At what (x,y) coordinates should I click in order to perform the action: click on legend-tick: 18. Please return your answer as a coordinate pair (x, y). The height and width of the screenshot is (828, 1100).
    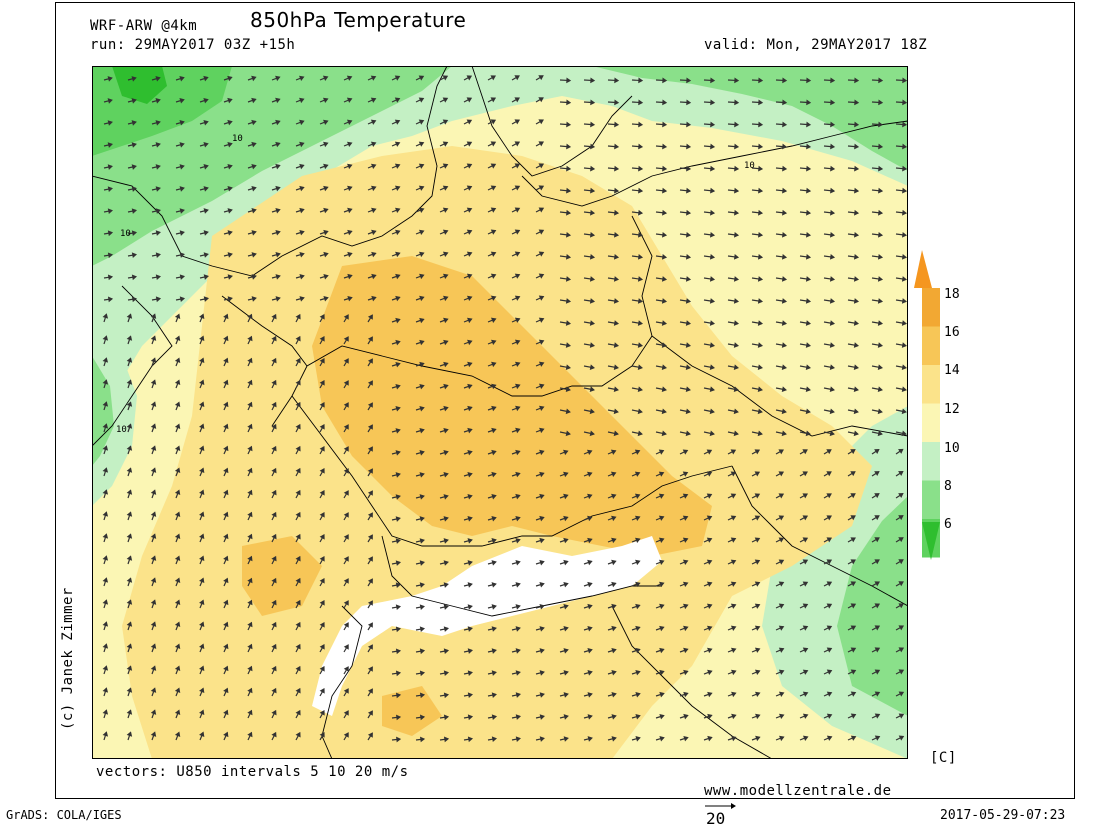
    Looking at the image, I should click on (952, 294).